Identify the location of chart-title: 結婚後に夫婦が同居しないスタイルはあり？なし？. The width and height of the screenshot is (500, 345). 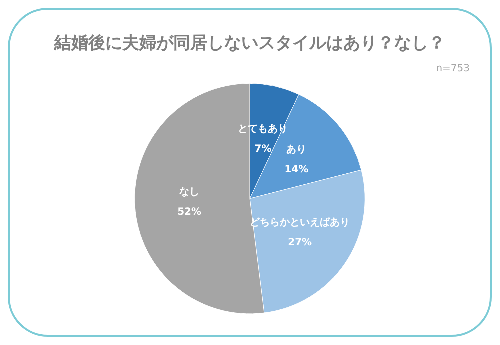
(250, 44).